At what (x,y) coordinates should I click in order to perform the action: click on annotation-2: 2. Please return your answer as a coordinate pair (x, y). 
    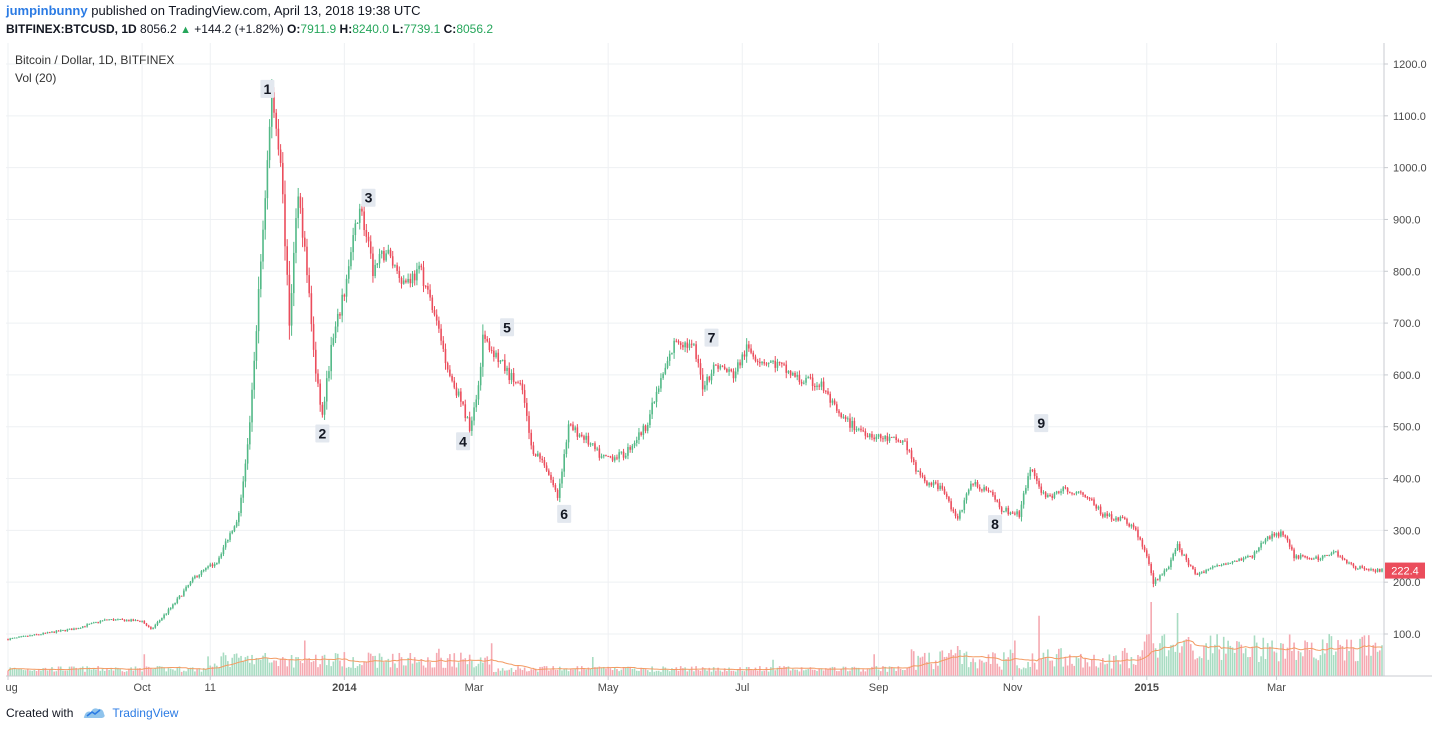
    Looking at the image, I should click on (322, 433).